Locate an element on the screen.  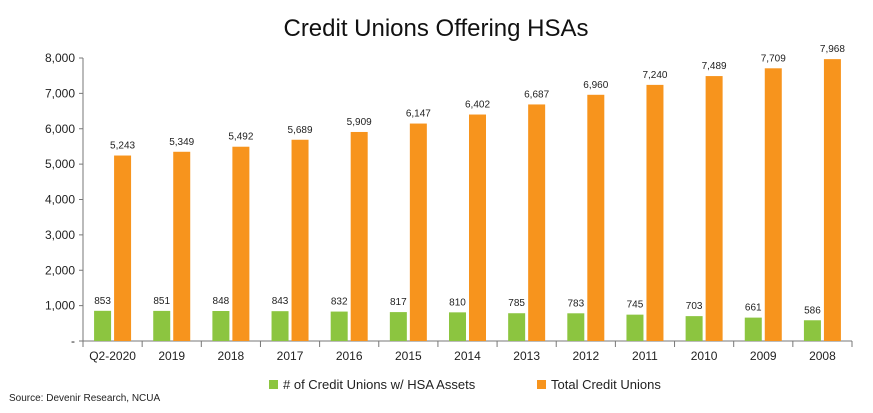
chart-title: Credit Unions Offering HSAs is located at coordinates (435, 28).